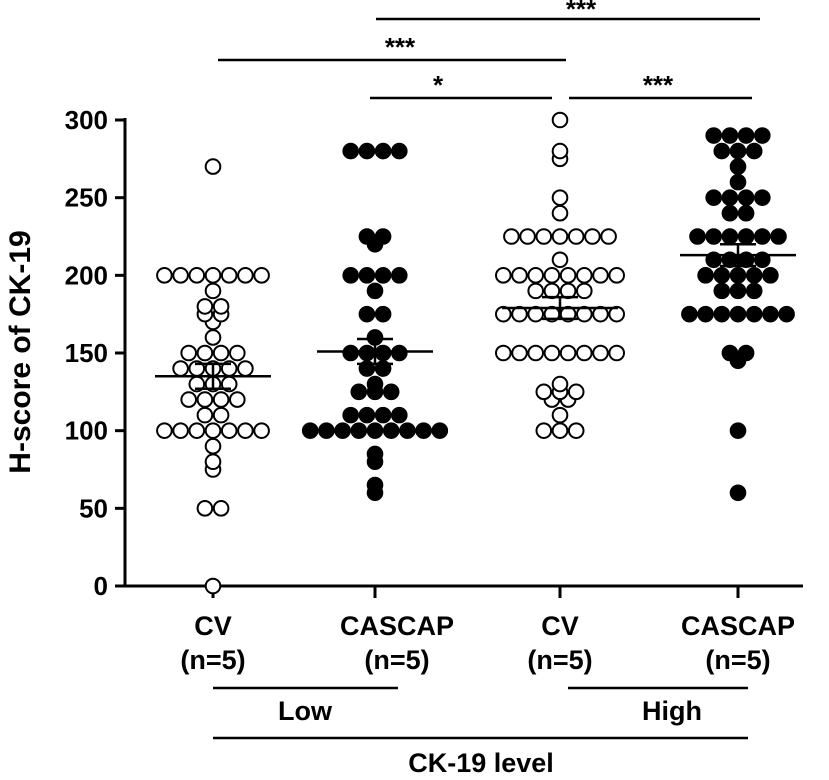 The width and height of the screenshot is (829, 780). What do you see at coordinates (86, 120) in the screenshot?
I see `y-tick-label: 300` at bounding box center [86, 120].